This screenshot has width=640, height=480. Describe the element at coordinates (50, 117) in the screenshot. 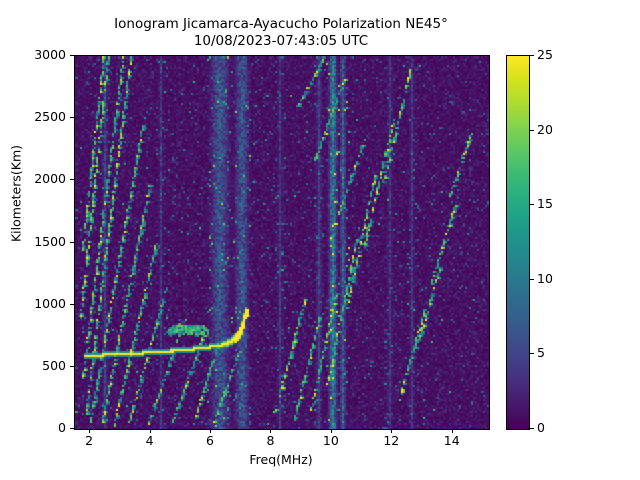

I see `y-tick-label: 2500` at that location.